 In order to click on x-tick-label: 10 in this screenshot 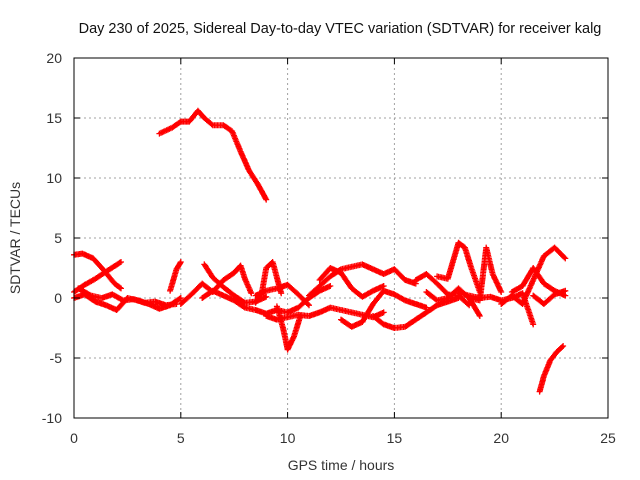, I will do `click(288, 438)`.